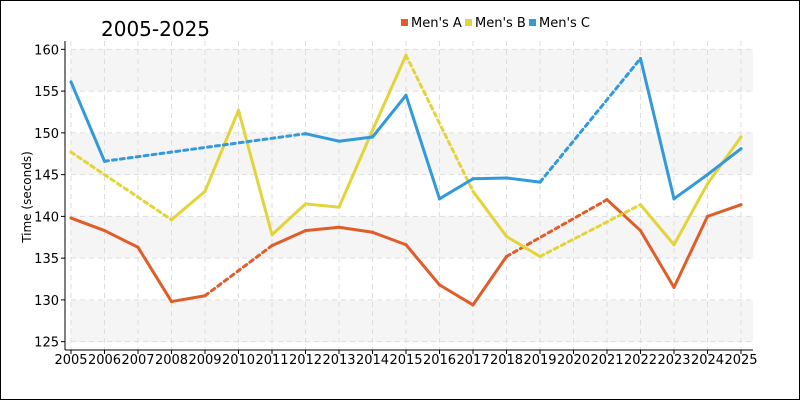  Describe the element at coordinates (46, 134) in the screenshot. I see `y-tick-label: 150` at that location.